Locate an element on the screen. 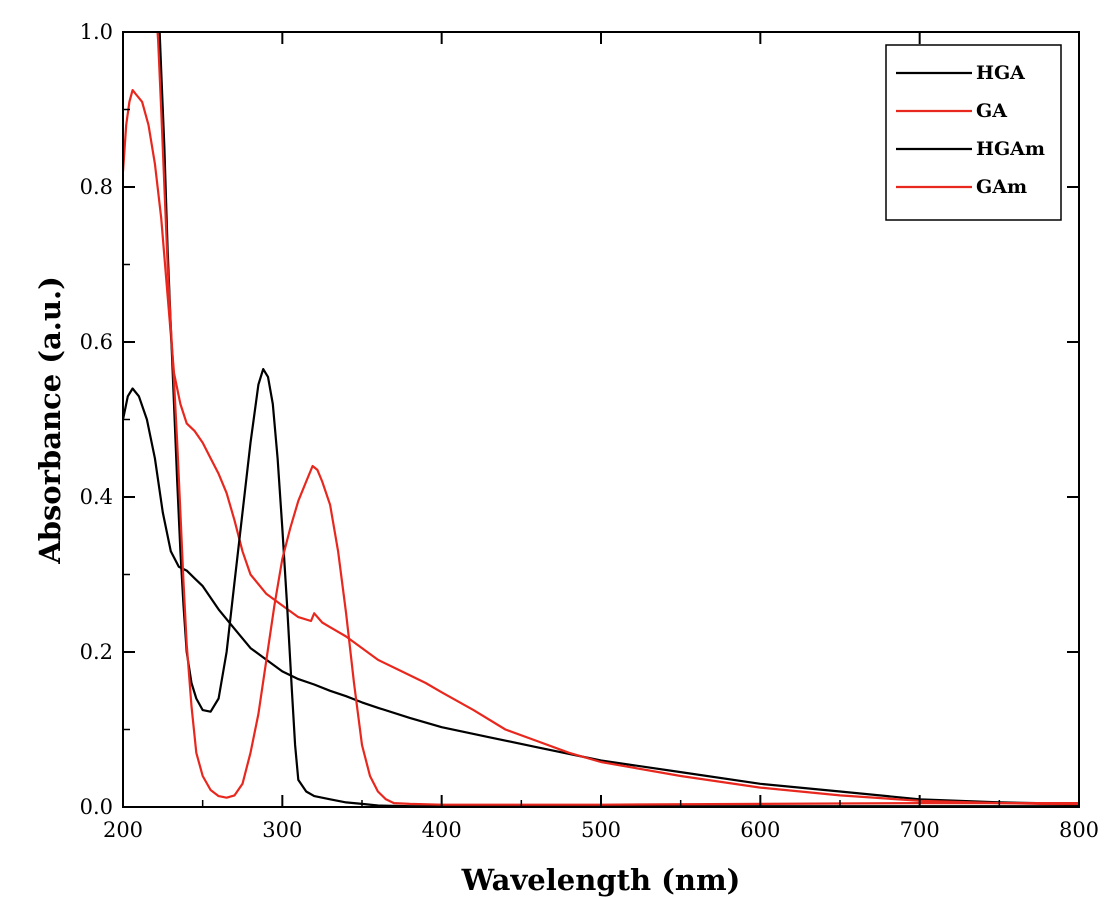 Image resolution: width=1106 pixels, height=900 pixels. x-tick-label-300: 300 is located at coordinates (282, 830).